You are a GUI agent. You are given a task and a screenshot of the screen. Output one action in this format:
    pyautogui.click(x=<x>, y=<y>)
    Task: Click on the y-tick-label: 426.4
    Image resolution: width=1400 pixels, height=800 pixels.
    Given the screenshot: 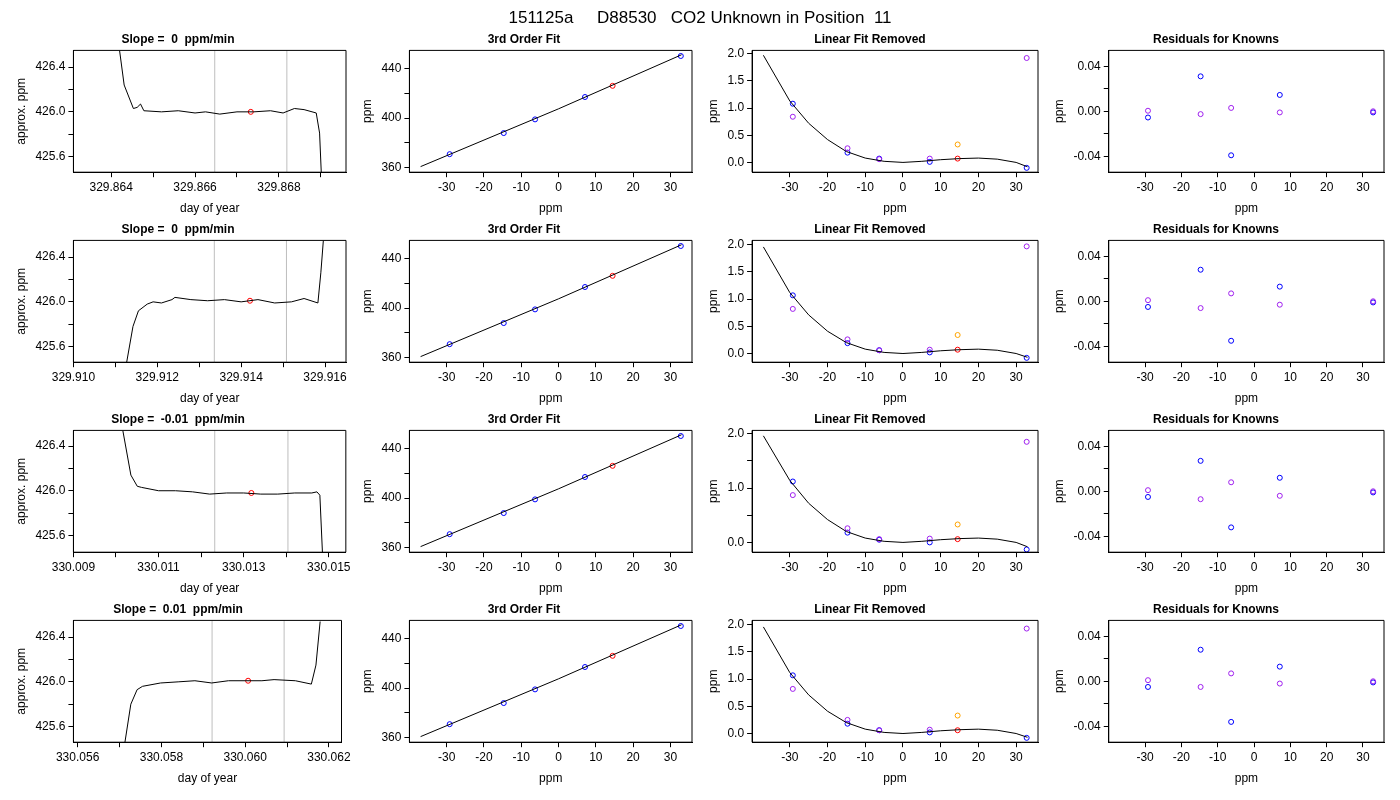 What is the action you would take?
    pyautogui.click(x=50, y=445)
    